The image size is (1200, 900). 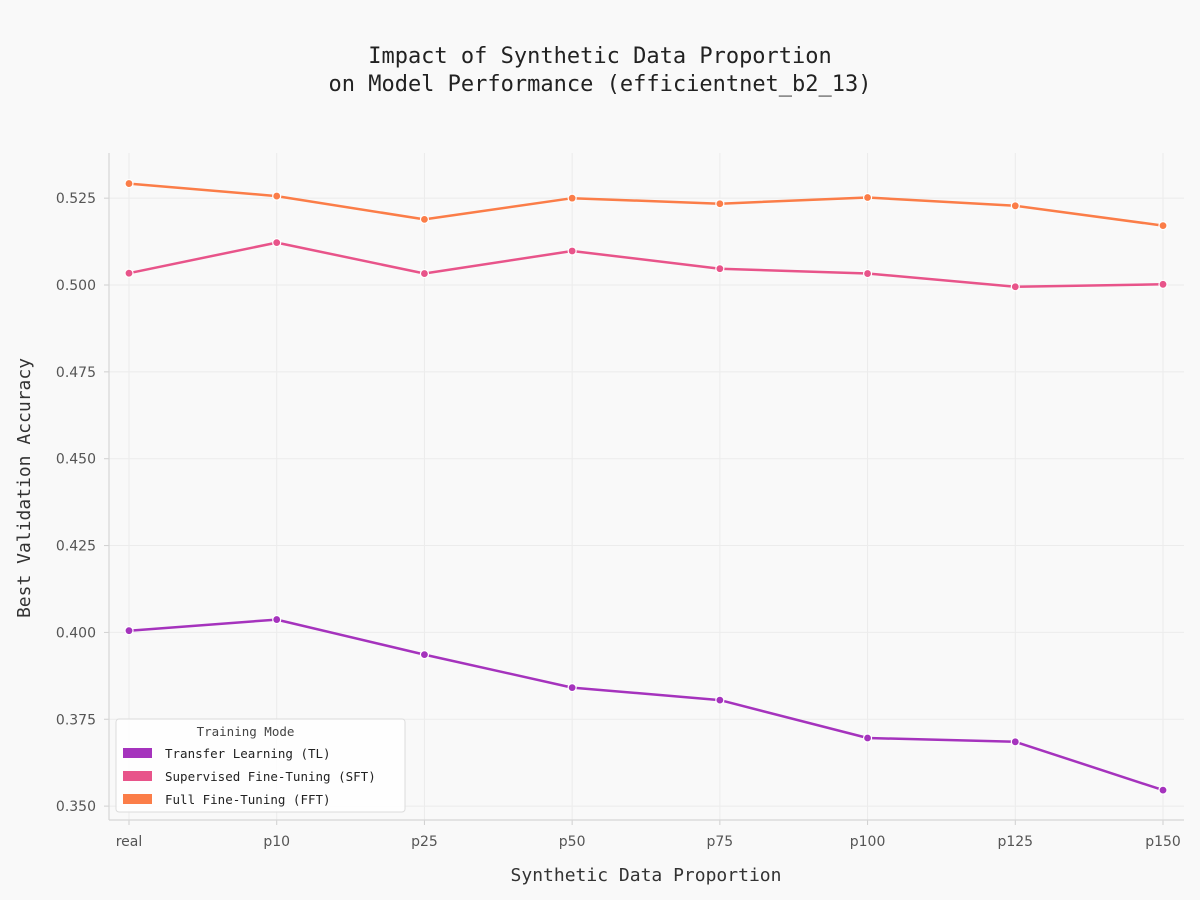 What do you see at coordinates (276, 842) in the screenshot?
I see `x-tick-label: p10` at bounding box center [276, 842].